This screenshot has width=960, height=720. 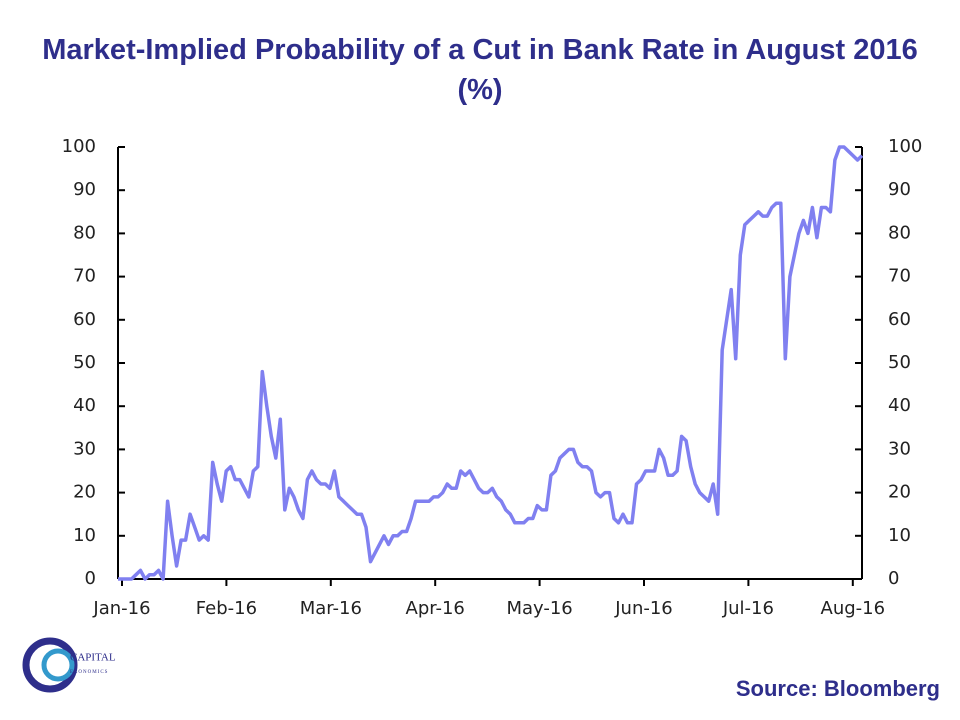 I want to click on x-tick-label: Jun-16, so click(x=643, y=608).